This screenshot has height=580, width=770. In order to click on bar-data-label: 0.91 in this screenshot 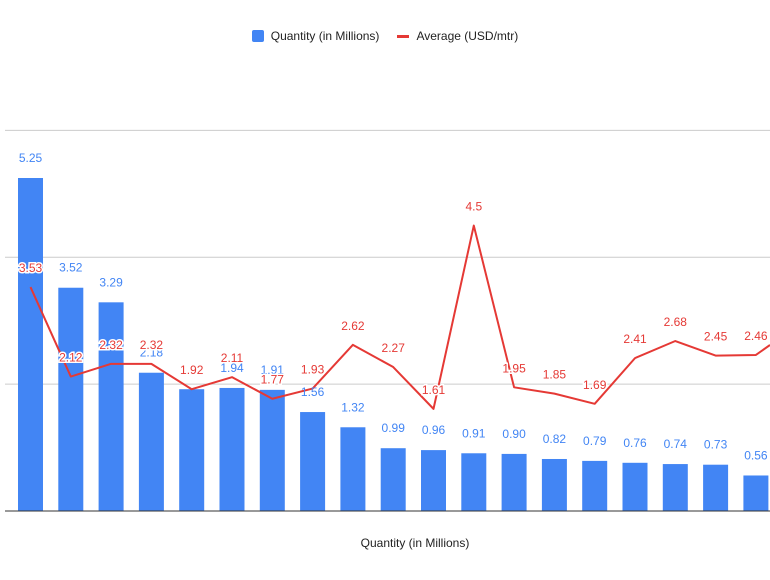, I will do `click(474, 433)`.